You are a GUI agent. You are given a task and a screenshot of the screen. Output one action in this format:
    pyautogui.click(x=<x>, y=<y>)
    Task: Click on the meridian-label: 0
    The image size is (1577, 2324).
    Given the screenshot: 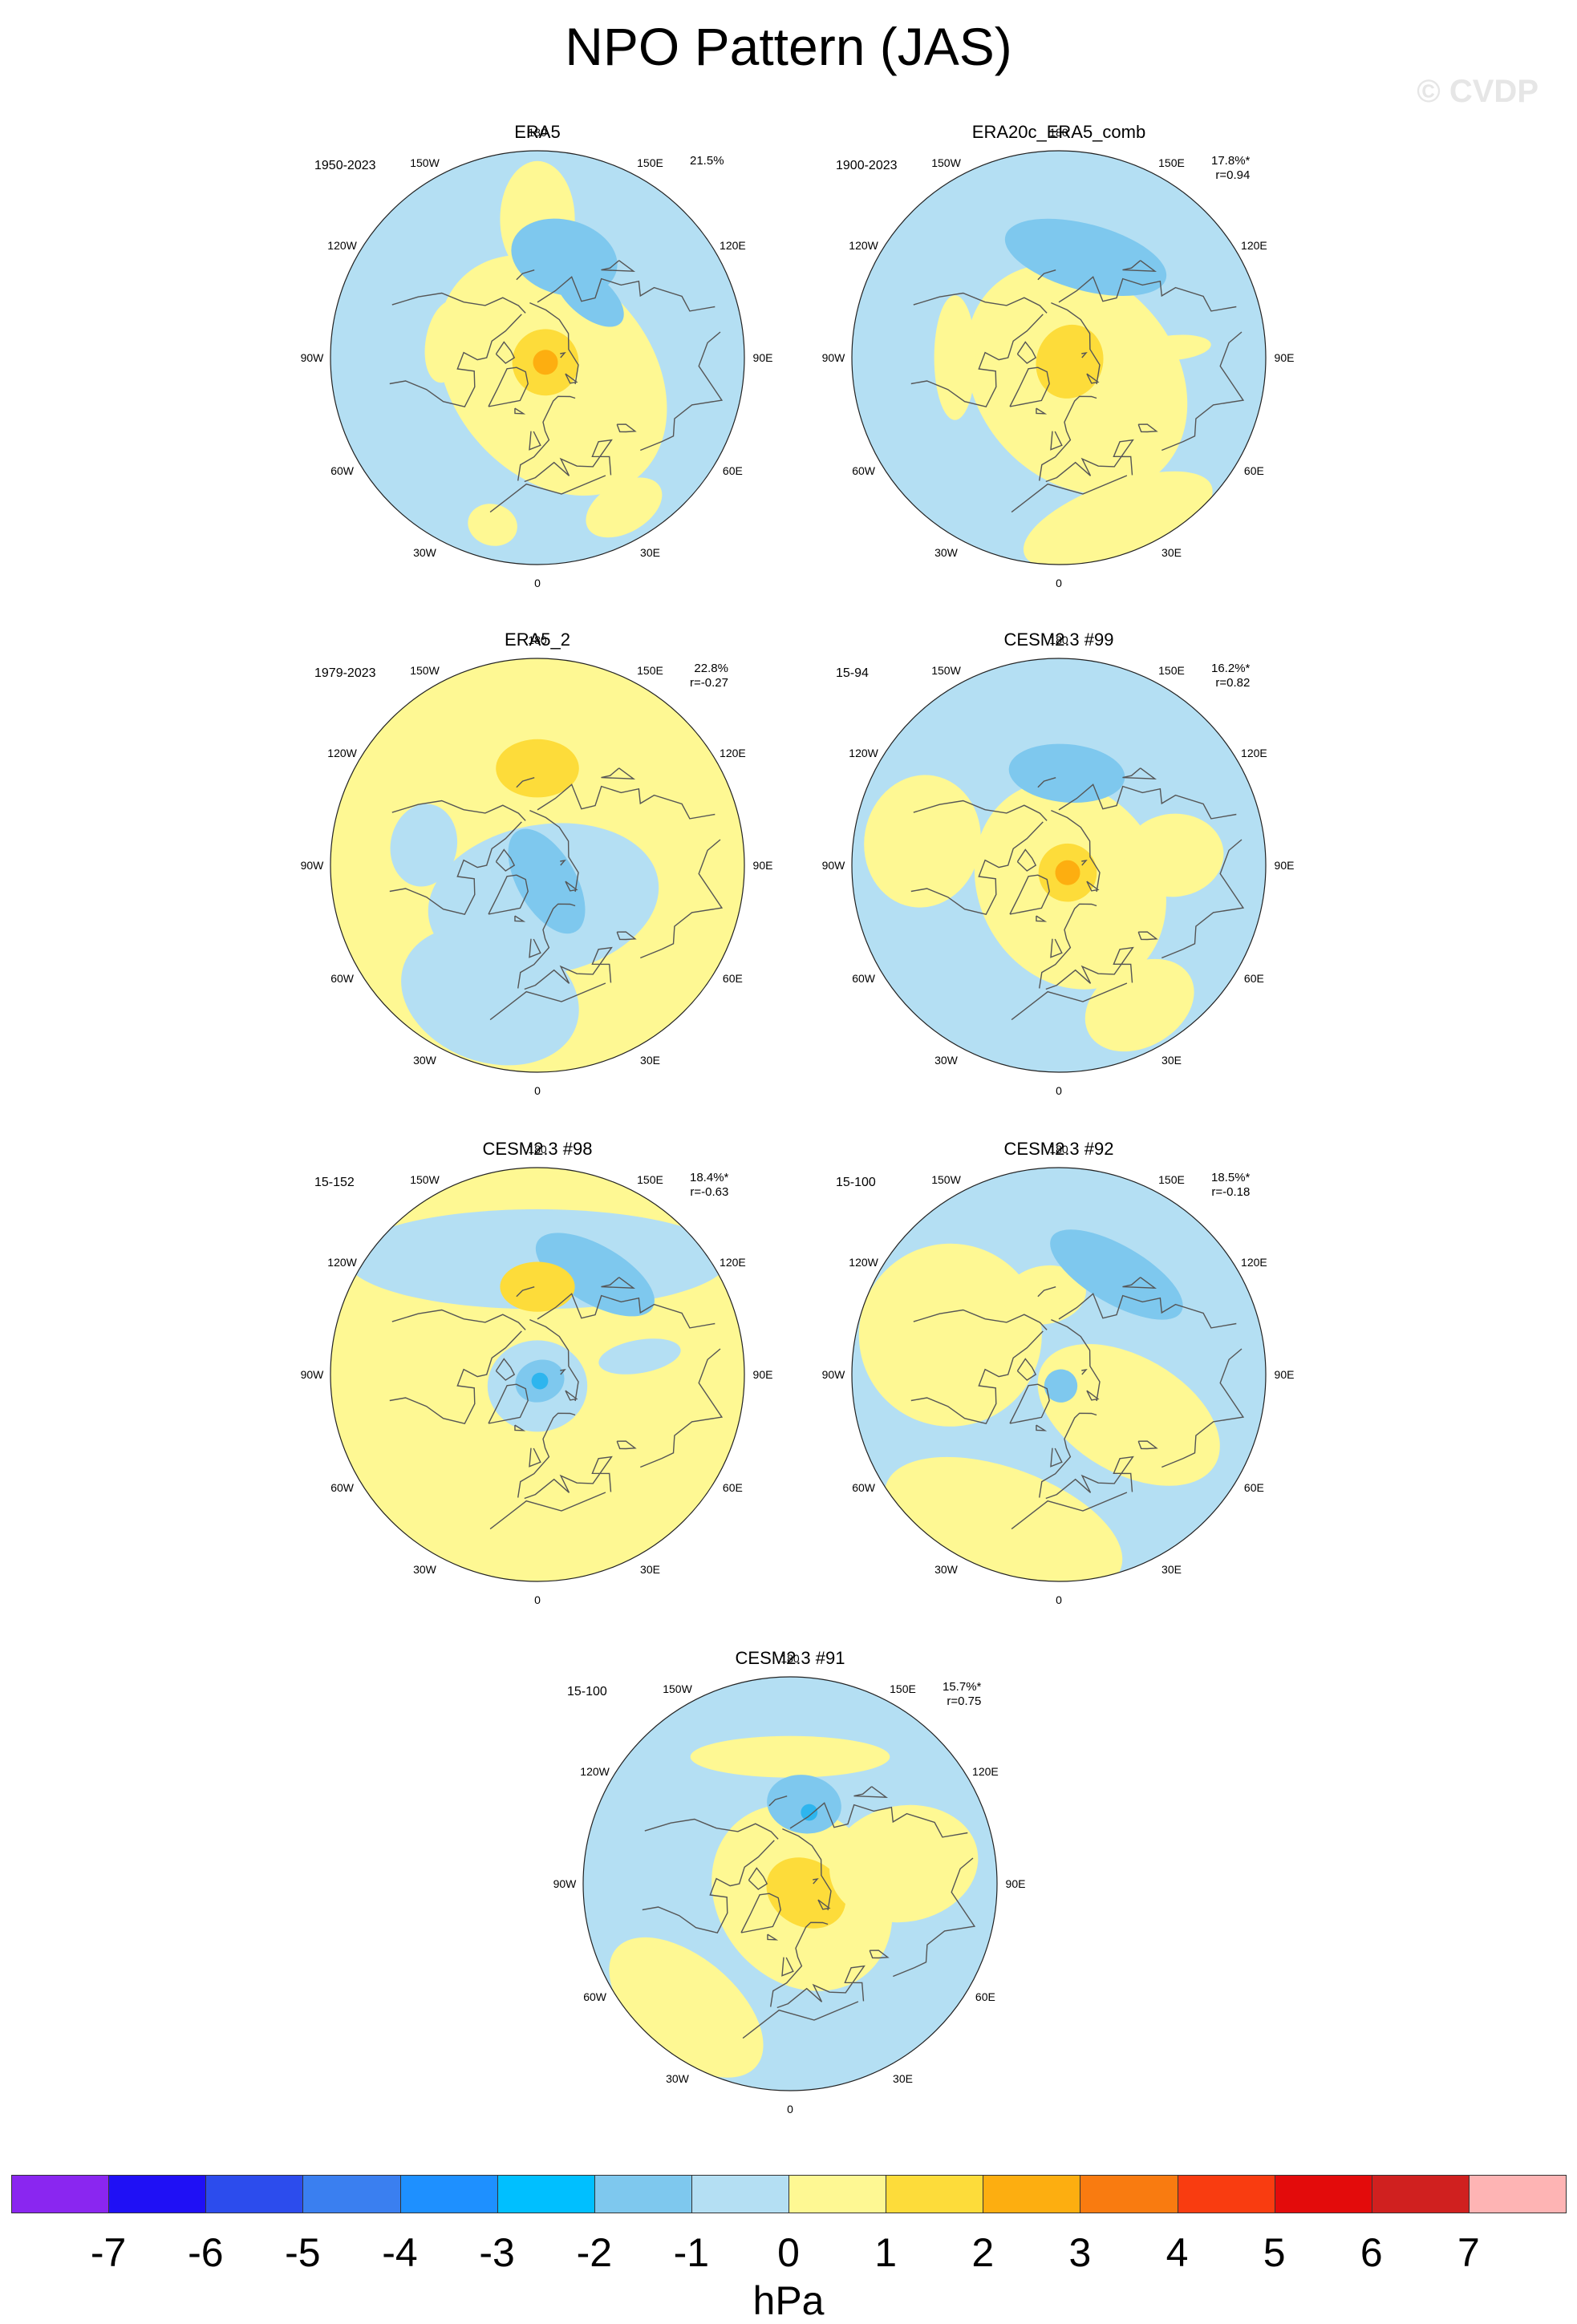 What is the action you would take?
    pyautogui.click(x=1059, y=1090)
    